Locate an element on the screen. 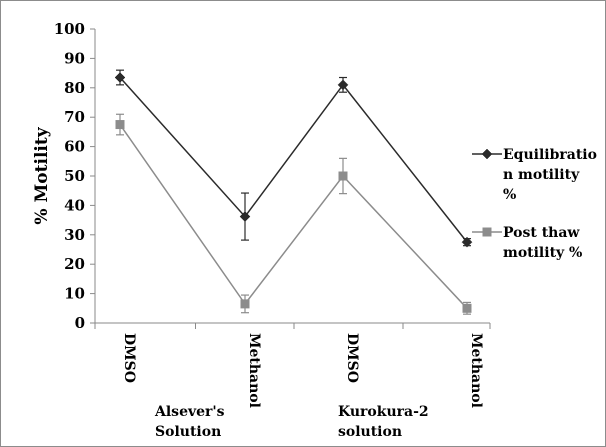  y-tick-label: 80 is located at coordinates (74, 88).